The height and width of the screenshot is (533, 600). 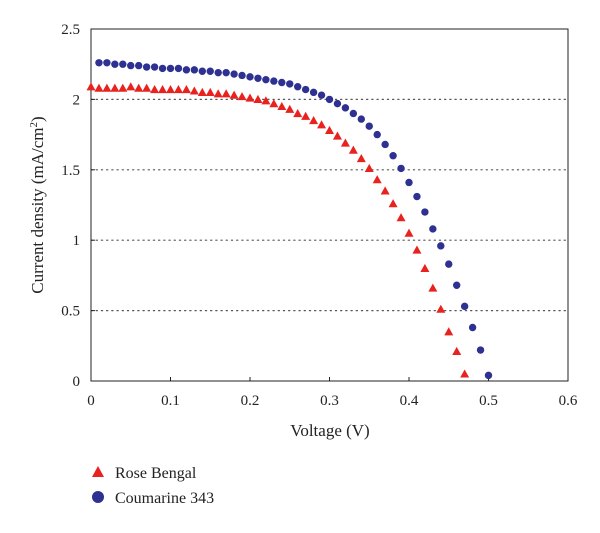 I want to click on x-tick-label: 0, so click(x=91, y=401).